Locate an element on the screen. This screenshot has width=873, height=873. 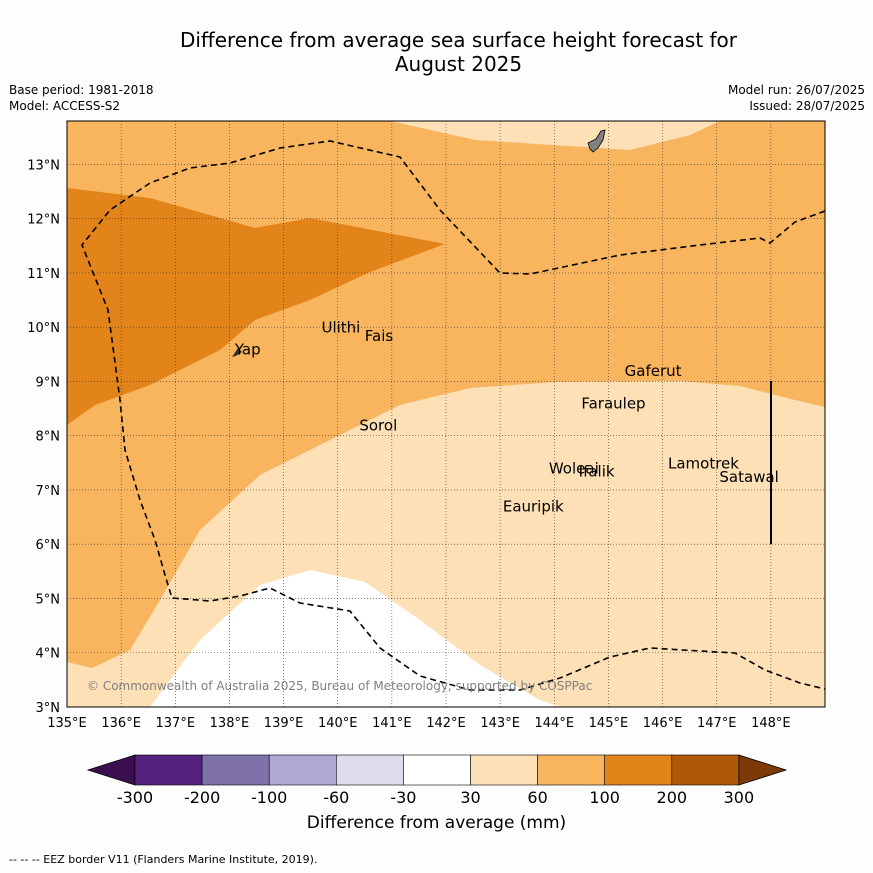
lat-tick-label: 13°N is located at coordinates (43, 165).